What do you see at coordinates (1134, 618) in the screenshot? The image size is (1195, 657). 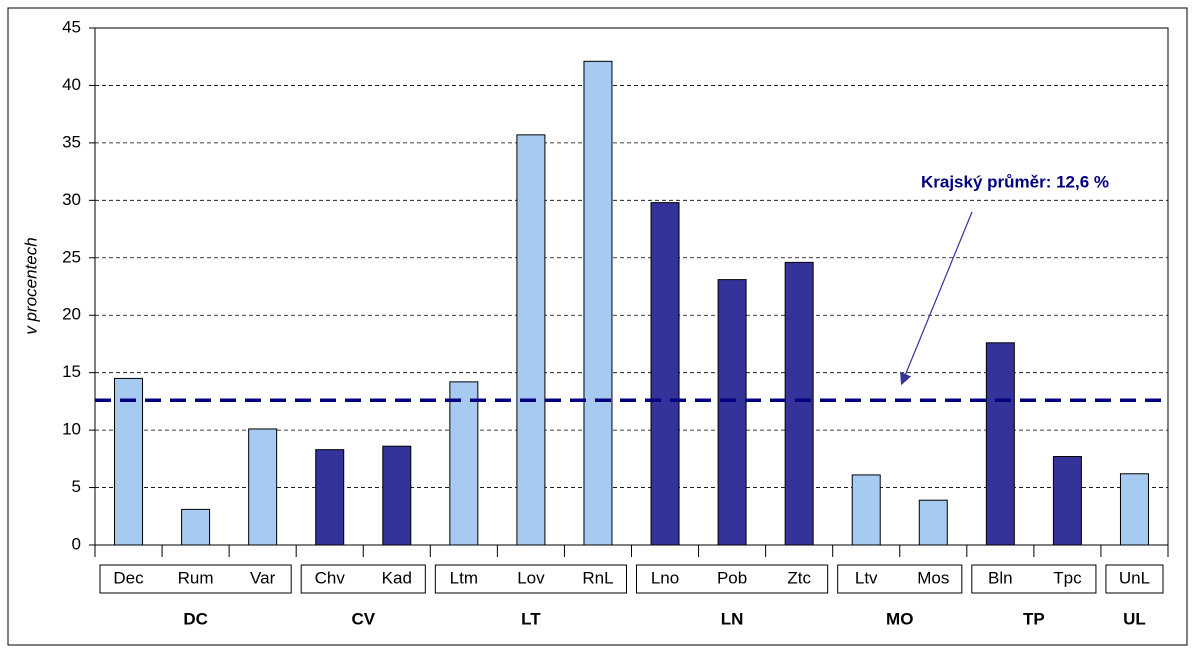 I see `group-label: UL` at bounding box center [1134, 618].